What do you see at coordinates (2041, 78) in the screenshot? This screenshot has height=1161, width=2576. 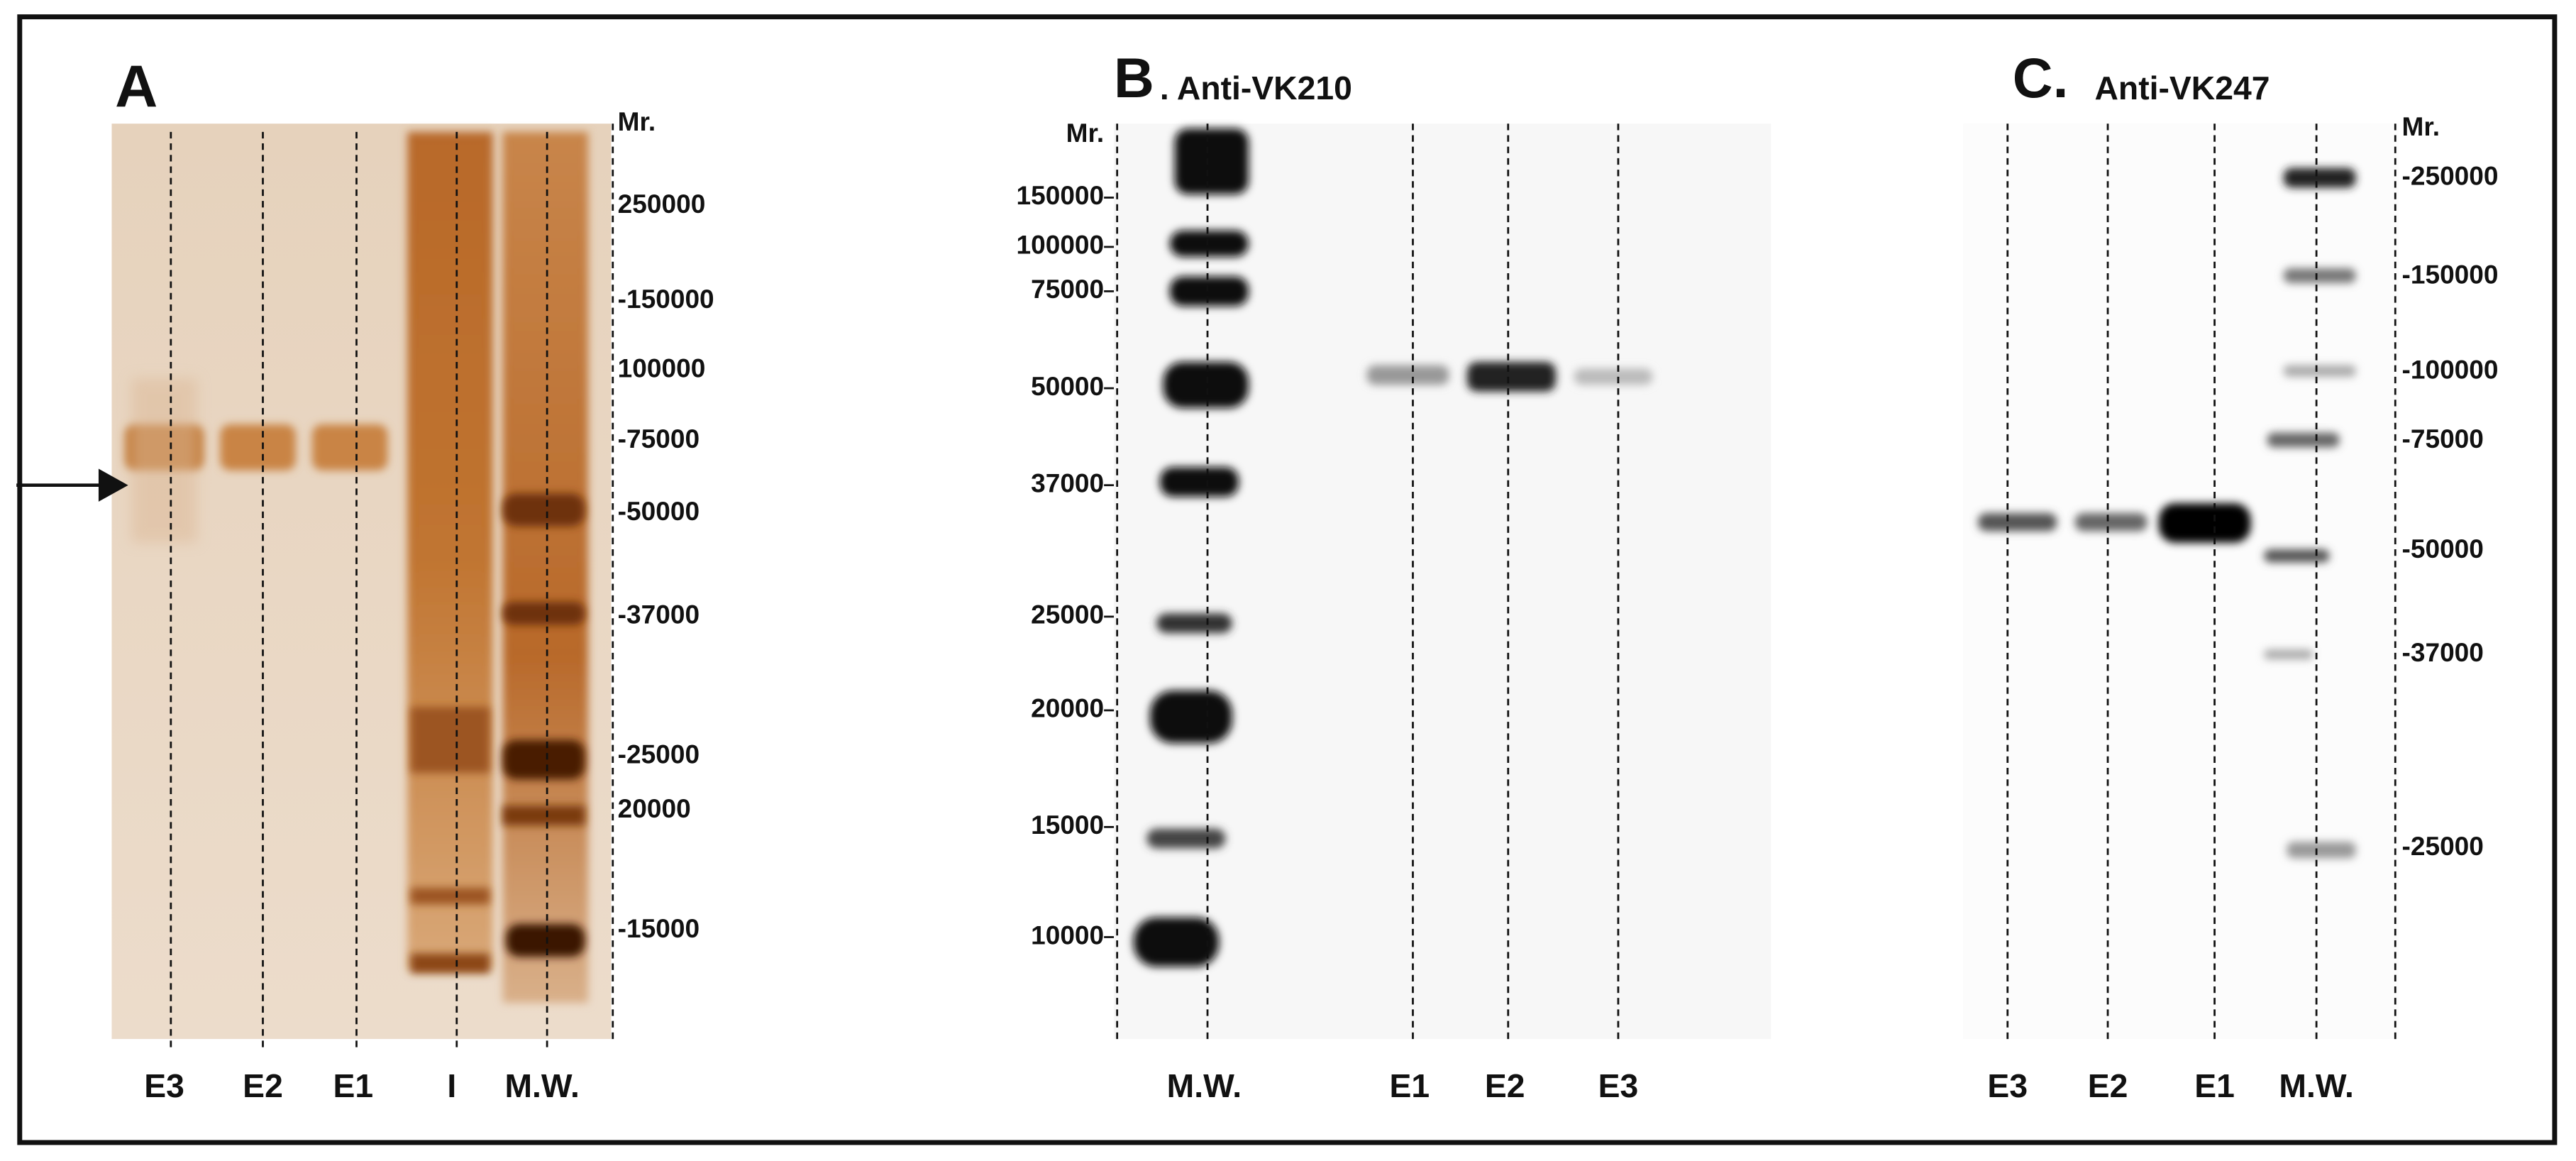 I see `panel-letter: C.` at bounding box center [2041, 78].